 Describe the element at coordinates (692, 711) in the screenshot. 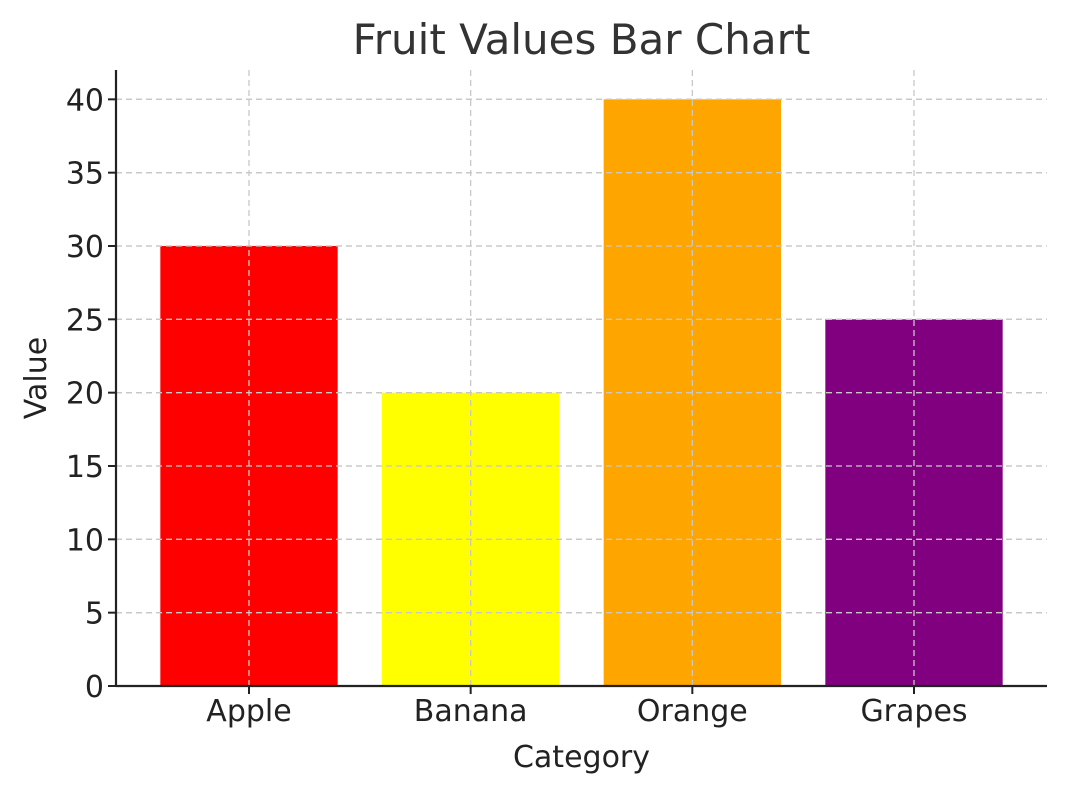

I see `x-tick-label: Orange` at that location.